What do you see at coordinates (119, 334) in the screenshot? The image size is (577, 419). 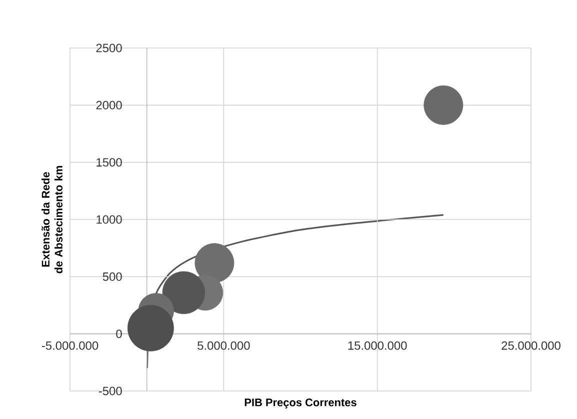 I see `y-tick-label: 0` at bounding box center [119, 334].